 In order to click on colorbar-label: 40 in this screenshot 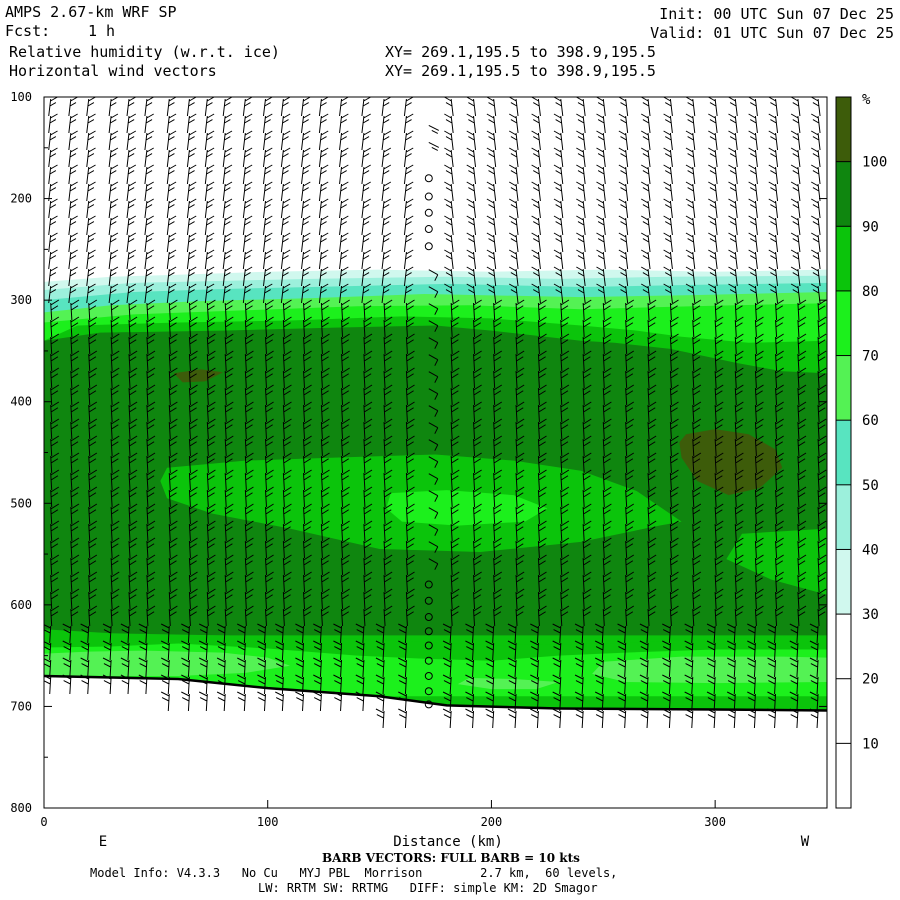, I will do `click(870, 550)`.